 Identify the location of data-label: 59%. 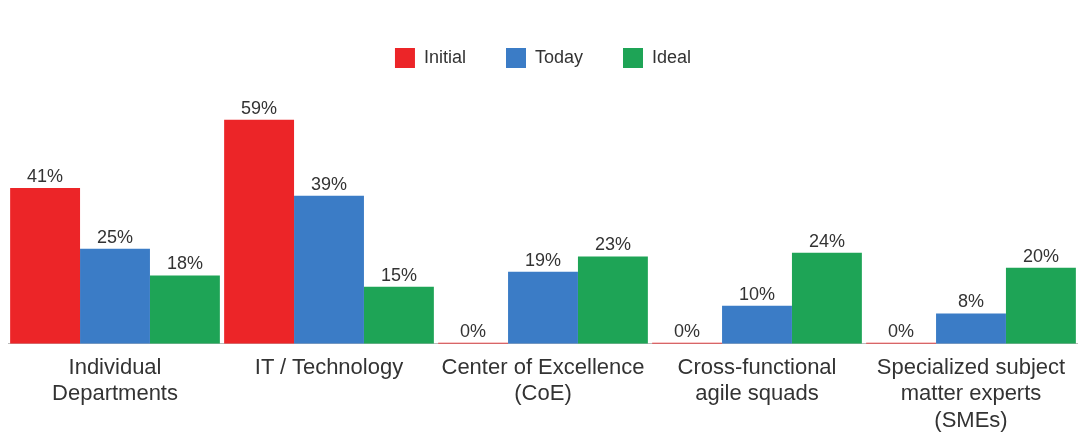
(259, 107).